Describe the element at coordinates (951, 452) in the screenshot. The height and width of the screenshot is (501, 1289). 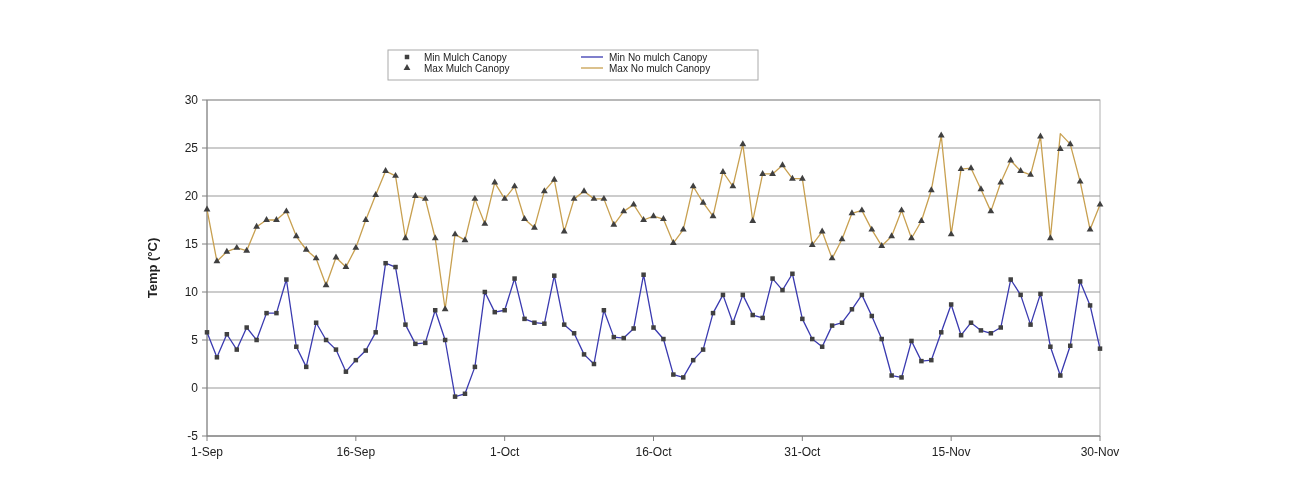
I see `x-tick-label: 15-Nov` at that location.